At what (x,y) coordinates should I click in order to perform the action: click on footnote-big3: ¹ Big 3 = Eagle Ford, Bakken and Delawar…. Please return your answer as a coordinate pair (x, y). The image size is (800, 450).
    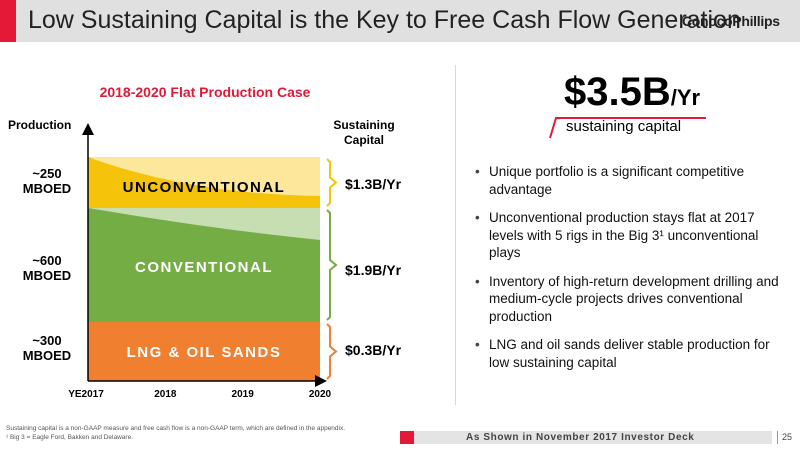
    Looking at the image, I should click on (70, 437).